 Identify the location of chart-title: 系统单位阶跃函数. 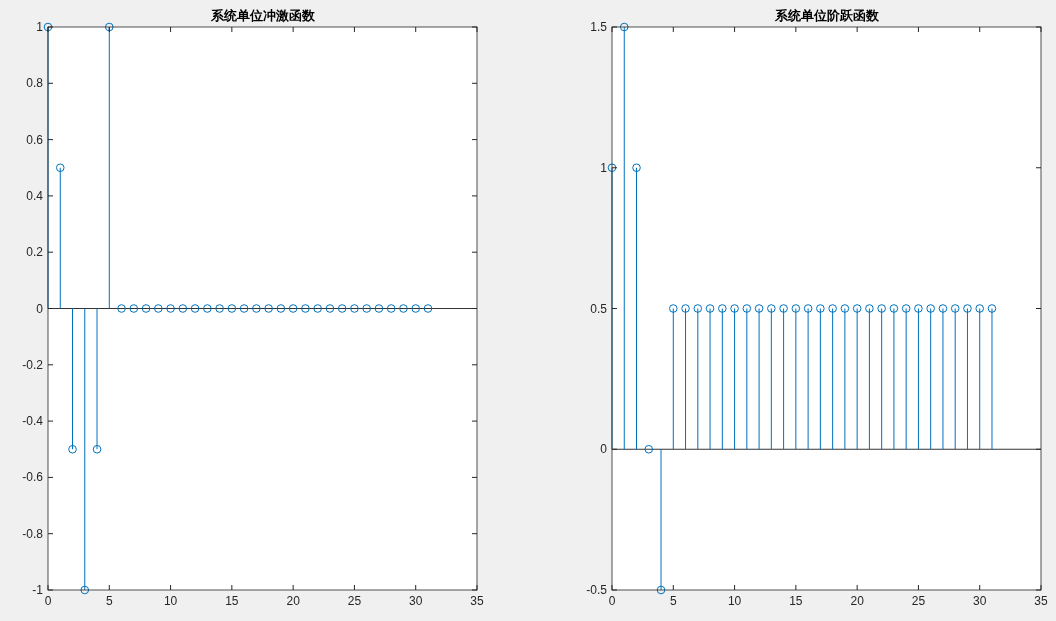
(826, 15).